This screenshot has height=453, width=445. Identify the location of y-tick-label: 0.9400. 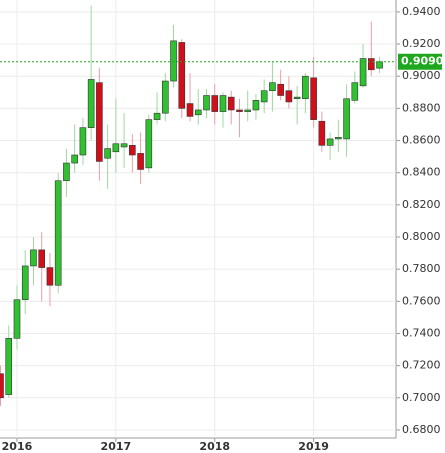
(421, 11).